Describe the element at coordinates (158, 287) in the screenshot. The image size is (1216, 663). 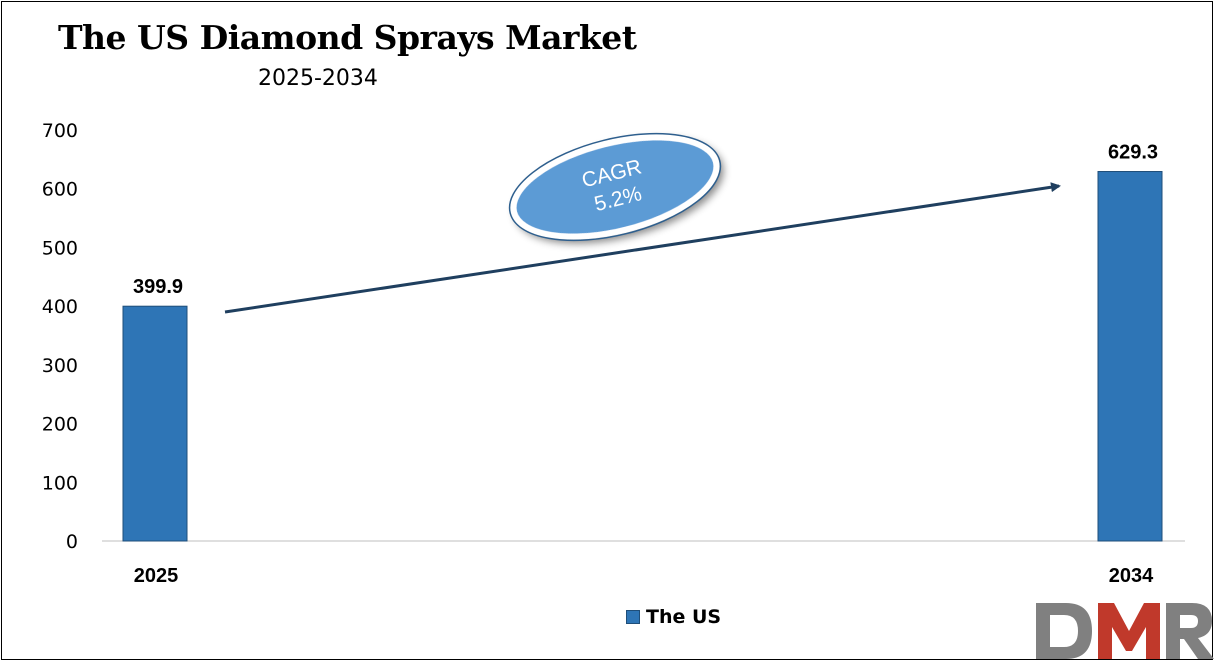
I see `data-label-2025: 399.9` at that location.